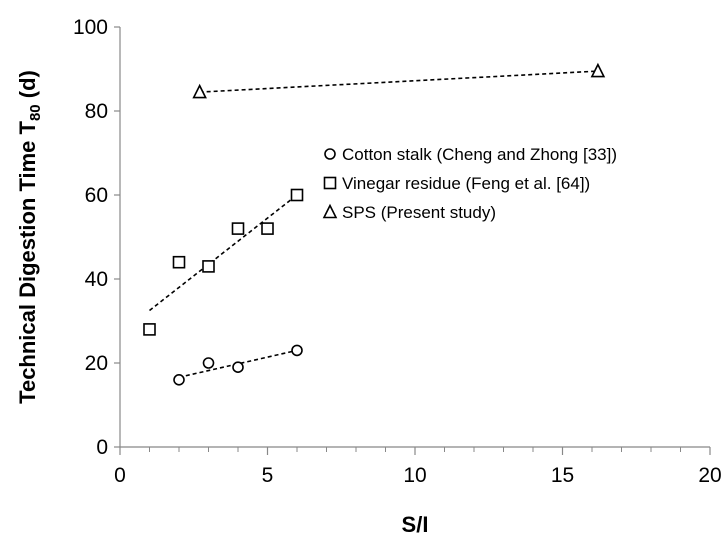 The width and height of the screenshot is (727, 545). I want to click on y-tick-label: 60, so click(96, 195).